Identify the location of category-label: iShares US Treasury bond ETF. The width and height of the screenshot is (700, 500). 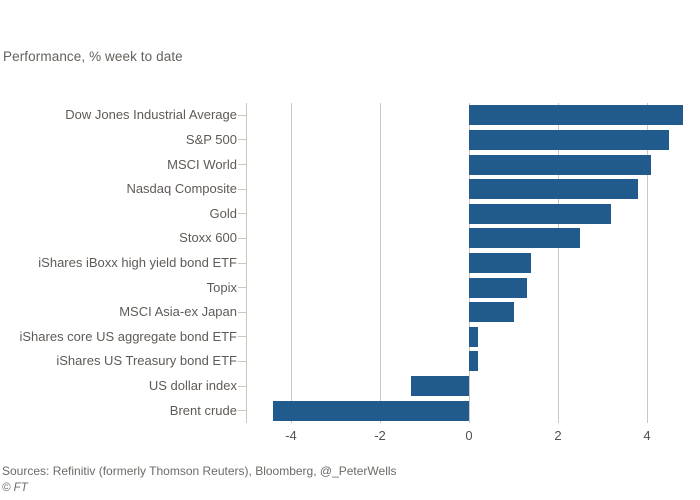
(146, 361).